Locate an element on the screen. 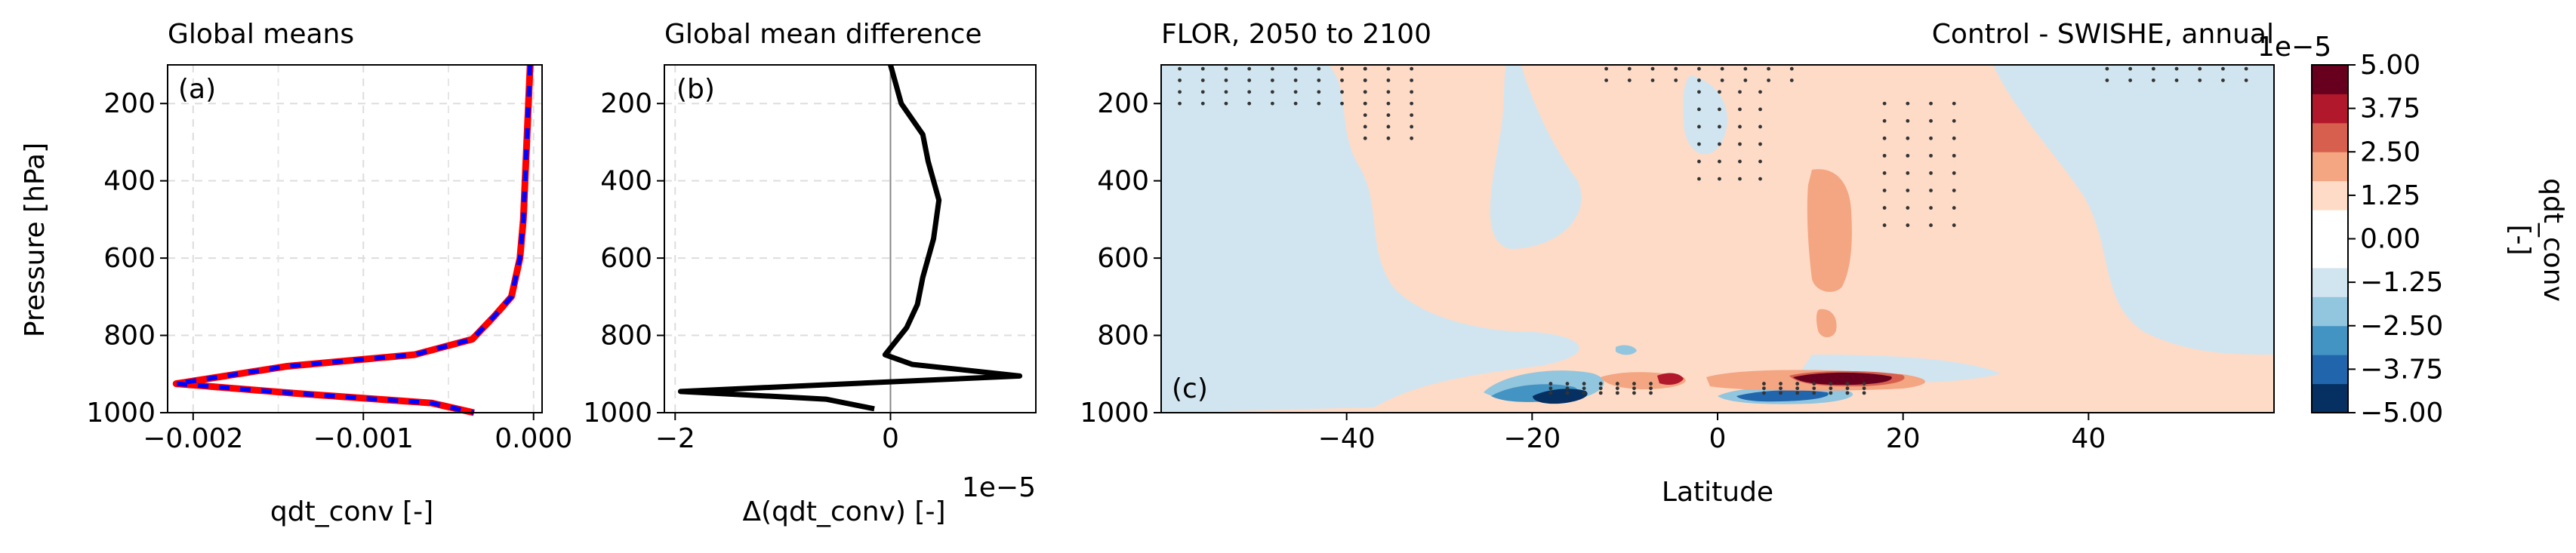  colorbar-tick-label: 1.25 is located at coordinates (2390, 195).